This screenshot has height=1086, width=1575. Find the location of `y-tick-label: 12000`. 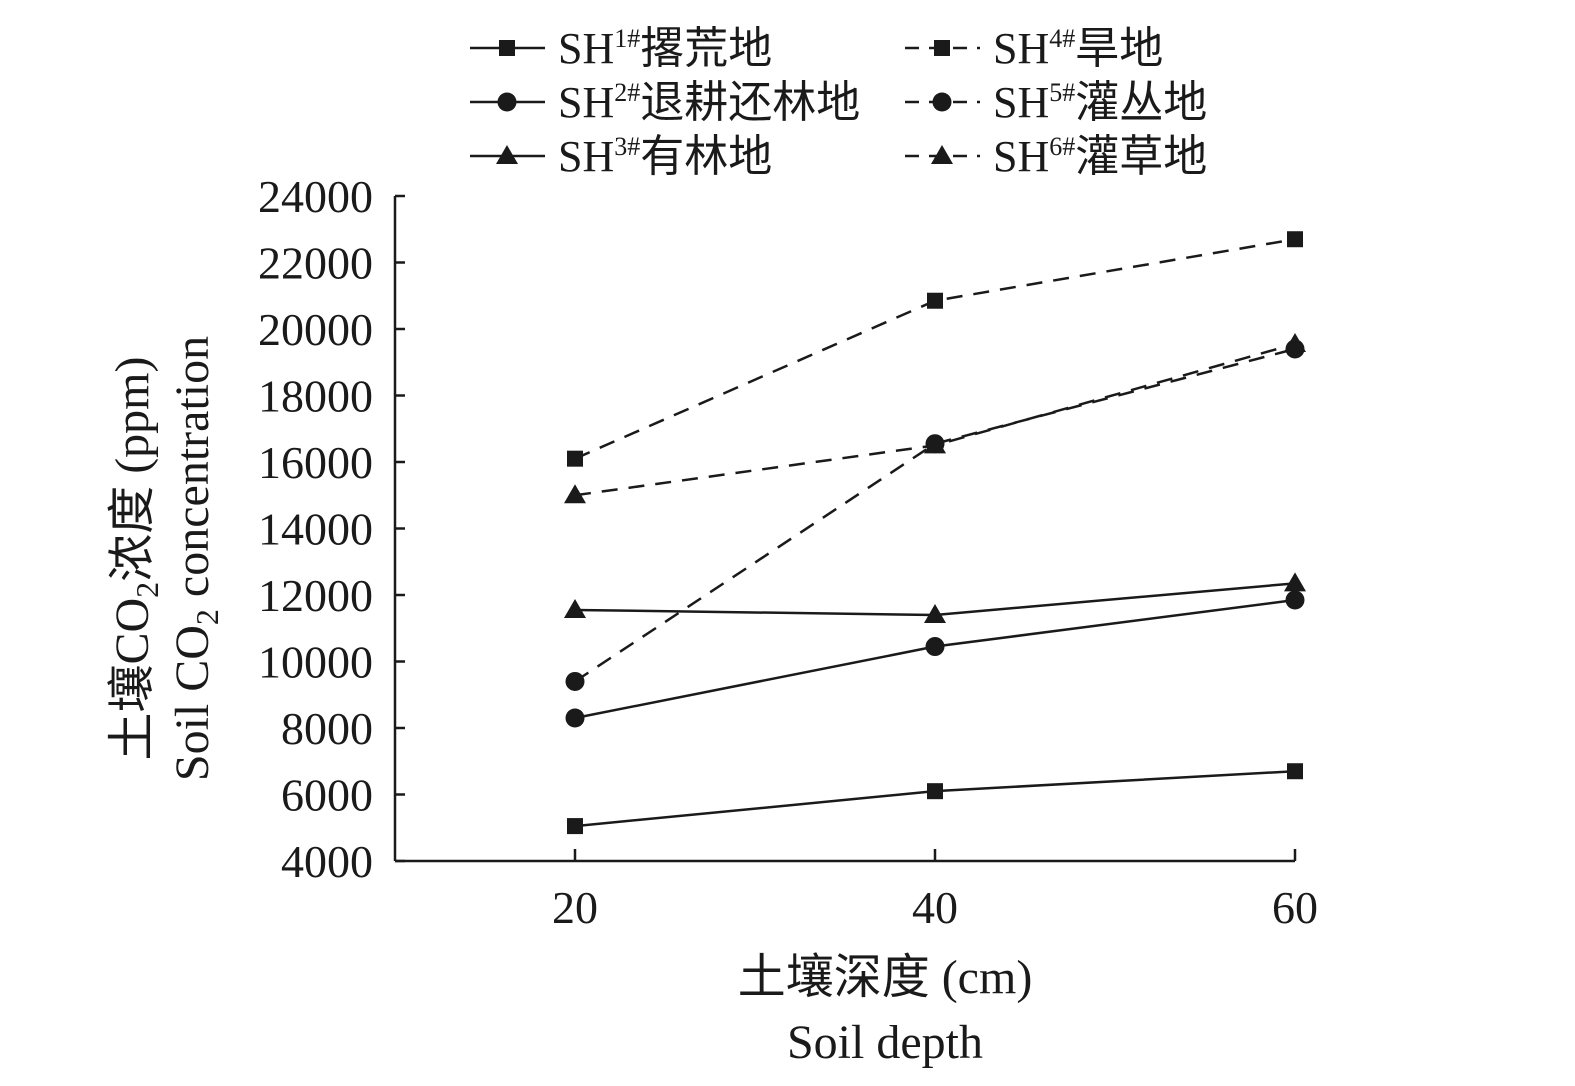

y-tick-label: 12000 is located at coordinates (315, 595).